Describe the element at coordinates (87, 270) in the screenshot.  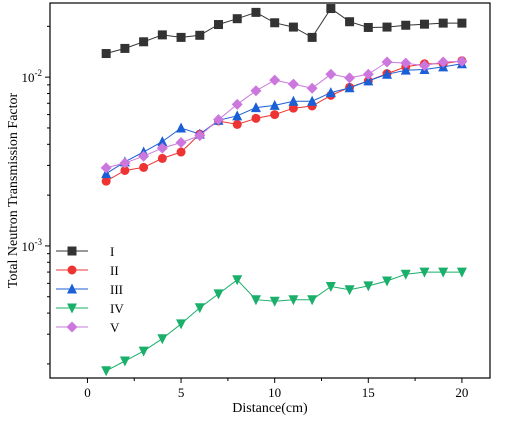
I see `legend-item: II` at that location.